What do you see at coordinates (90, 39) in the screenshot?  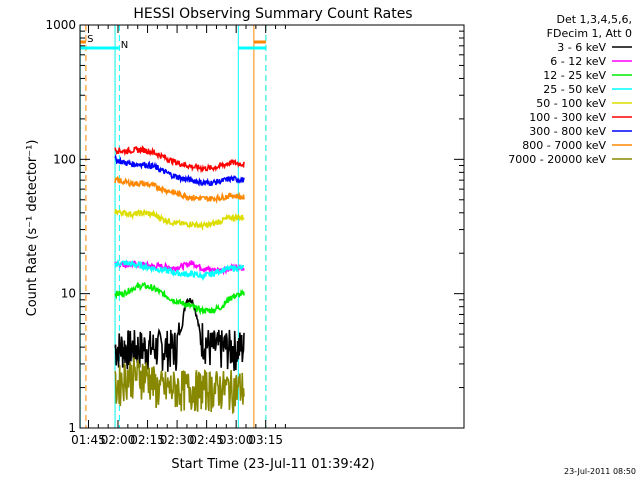 I see `interval-label-s: S` at bounding box center [90, 39].